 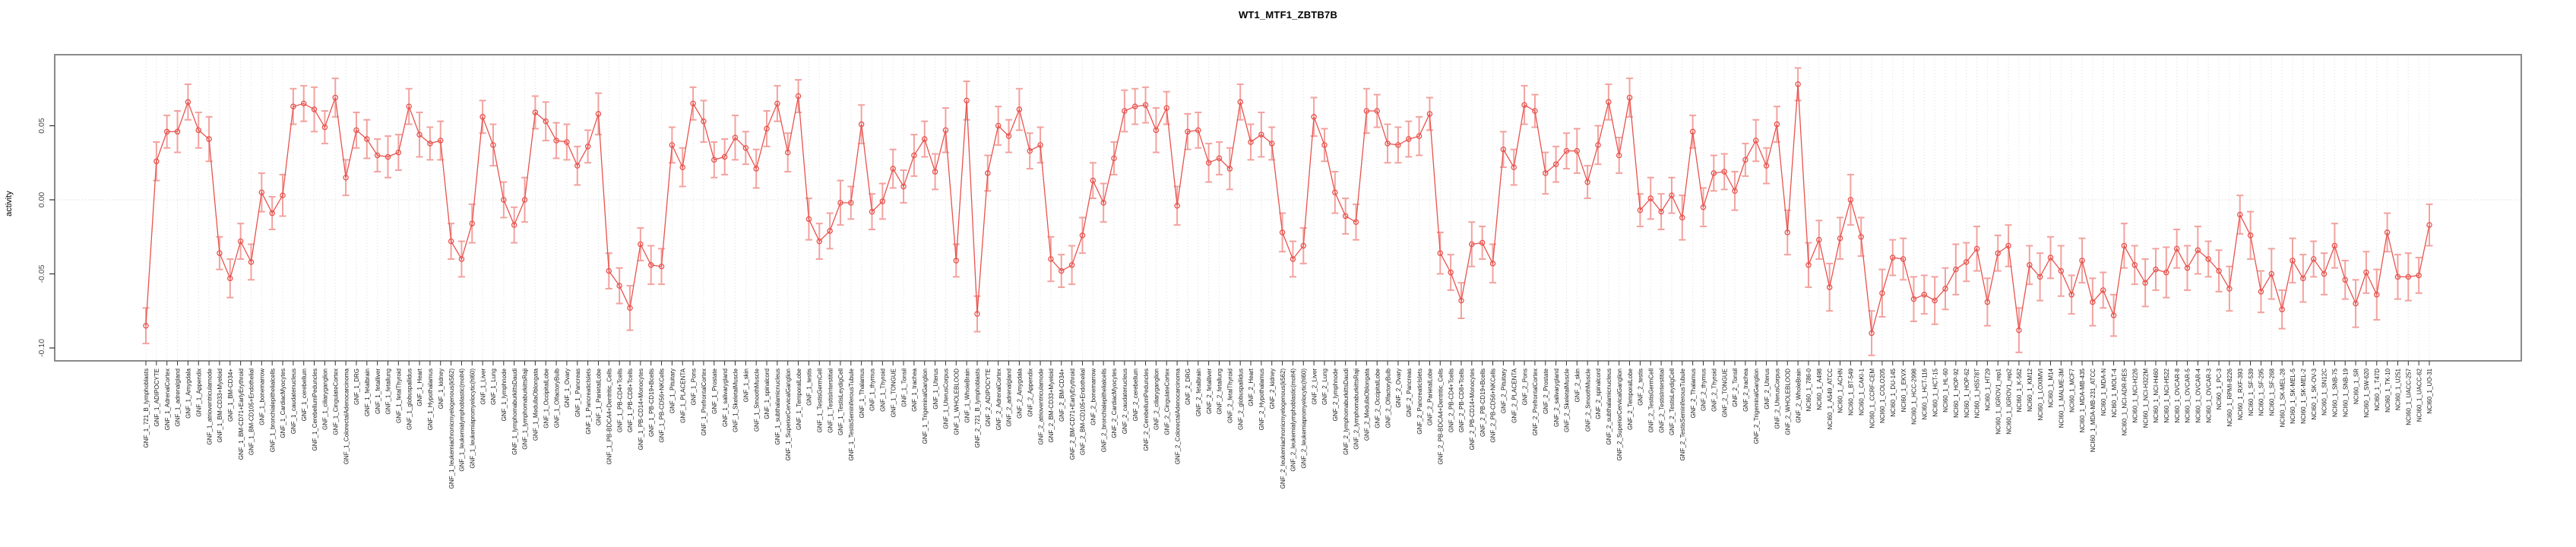 I want to click on x-tick-label: GNF_1_ParietalLobe, so click(x=599, y=396).